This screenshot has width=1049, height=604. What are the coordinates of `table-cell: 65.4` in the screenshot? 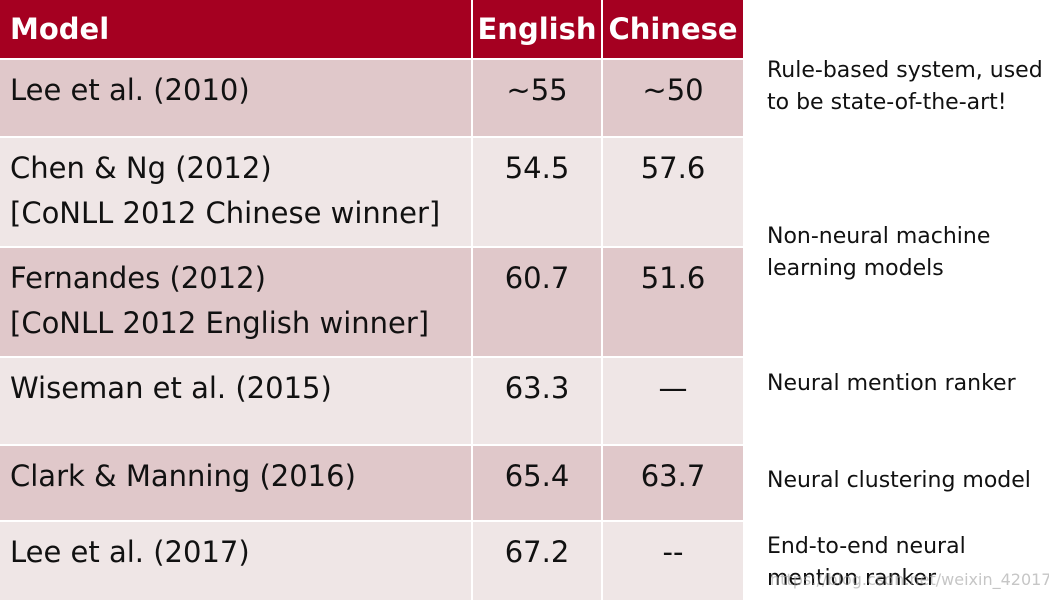 It's located at (538, 484).